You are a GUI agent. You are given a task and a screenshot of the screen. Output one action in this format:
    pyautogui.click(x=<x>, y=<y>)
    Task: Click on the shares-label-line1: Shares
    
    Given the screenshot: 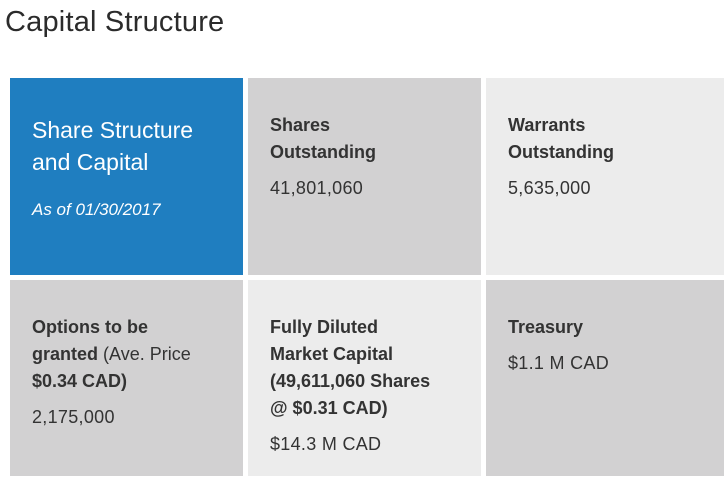 What is the action you would take?
    pyautogui.click(x=300, y=125)
    